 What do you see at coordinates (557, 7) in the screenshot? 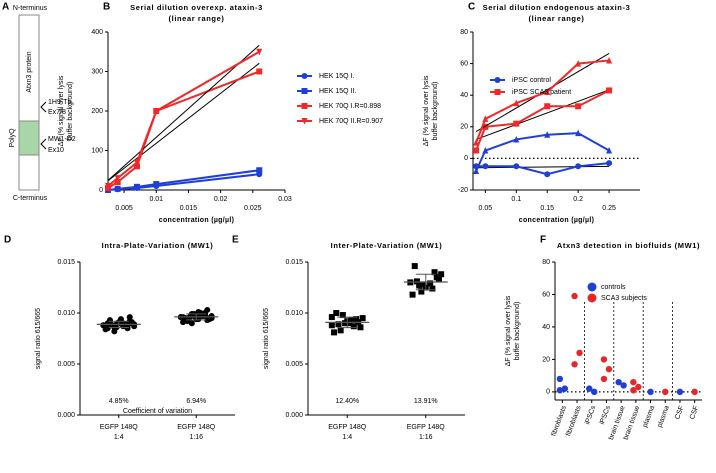
I see `chart-title: Serial dilution endogenous ataxin-3` at bounding box center [557, 7].